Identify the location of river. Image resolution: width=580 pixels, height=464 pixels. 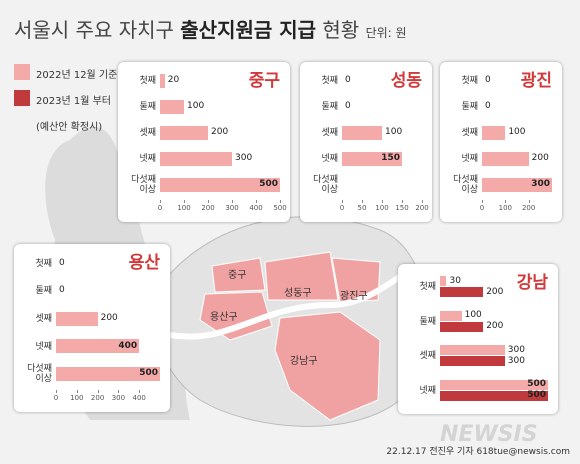
(290, 303).